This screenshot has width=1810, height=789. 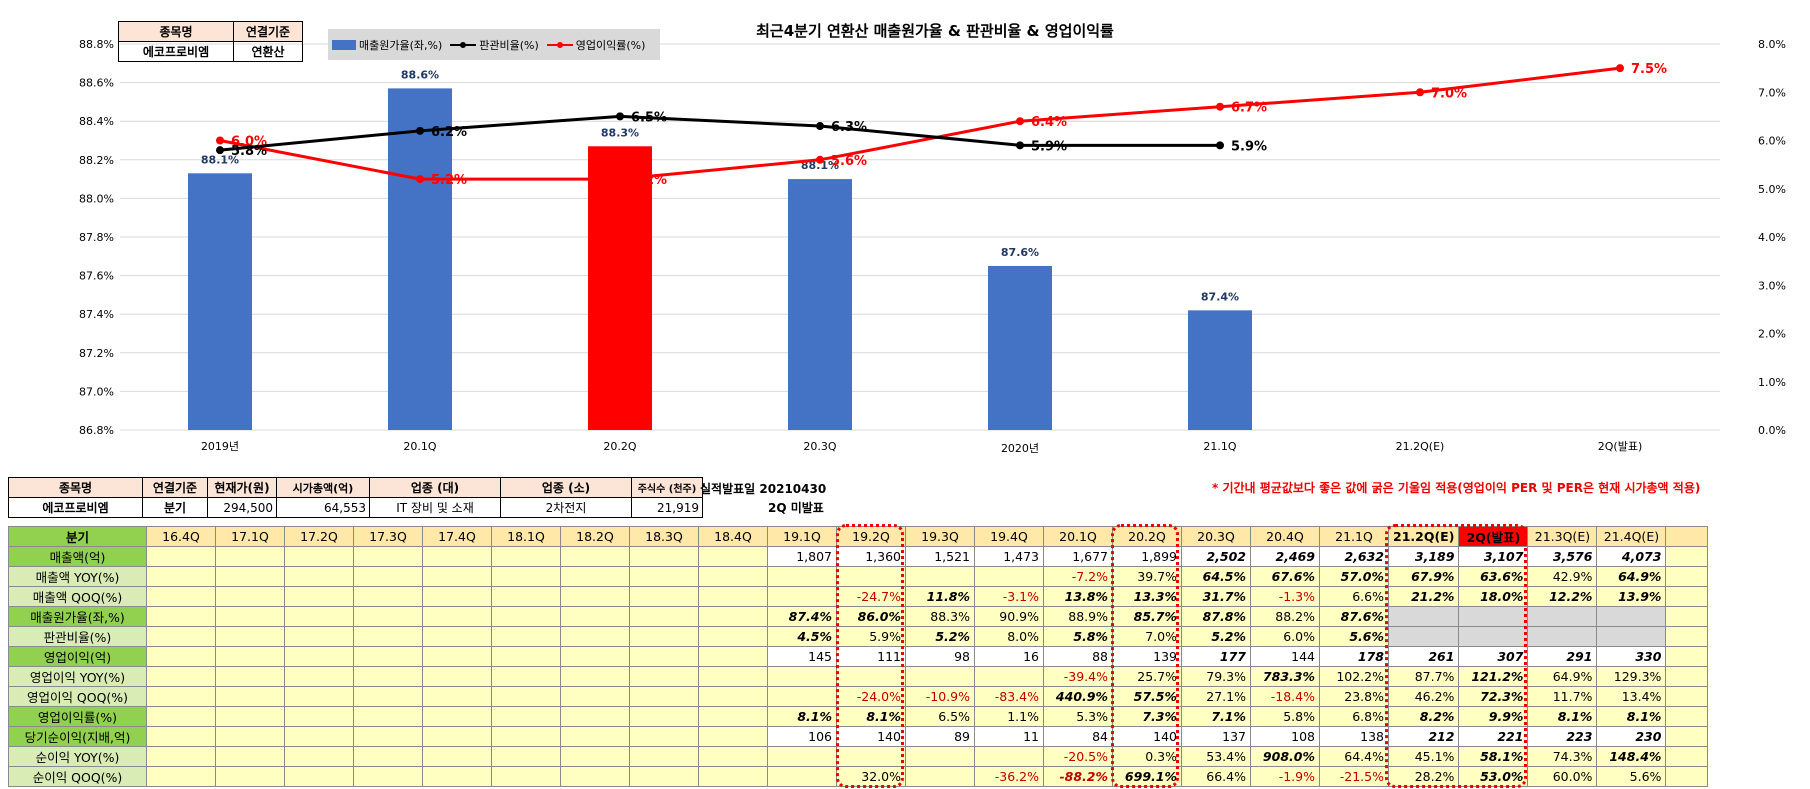 What do you see at coordinates (77, 736) in the screenshot?
I see `row-label: 당기순이익(지배,억)` at bounding box center [77, 736].